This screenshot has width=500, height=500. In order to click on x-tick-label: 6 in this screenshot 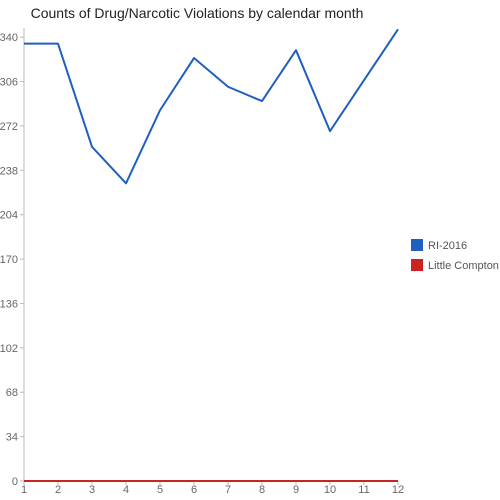, I will do `click(194, 490)`.